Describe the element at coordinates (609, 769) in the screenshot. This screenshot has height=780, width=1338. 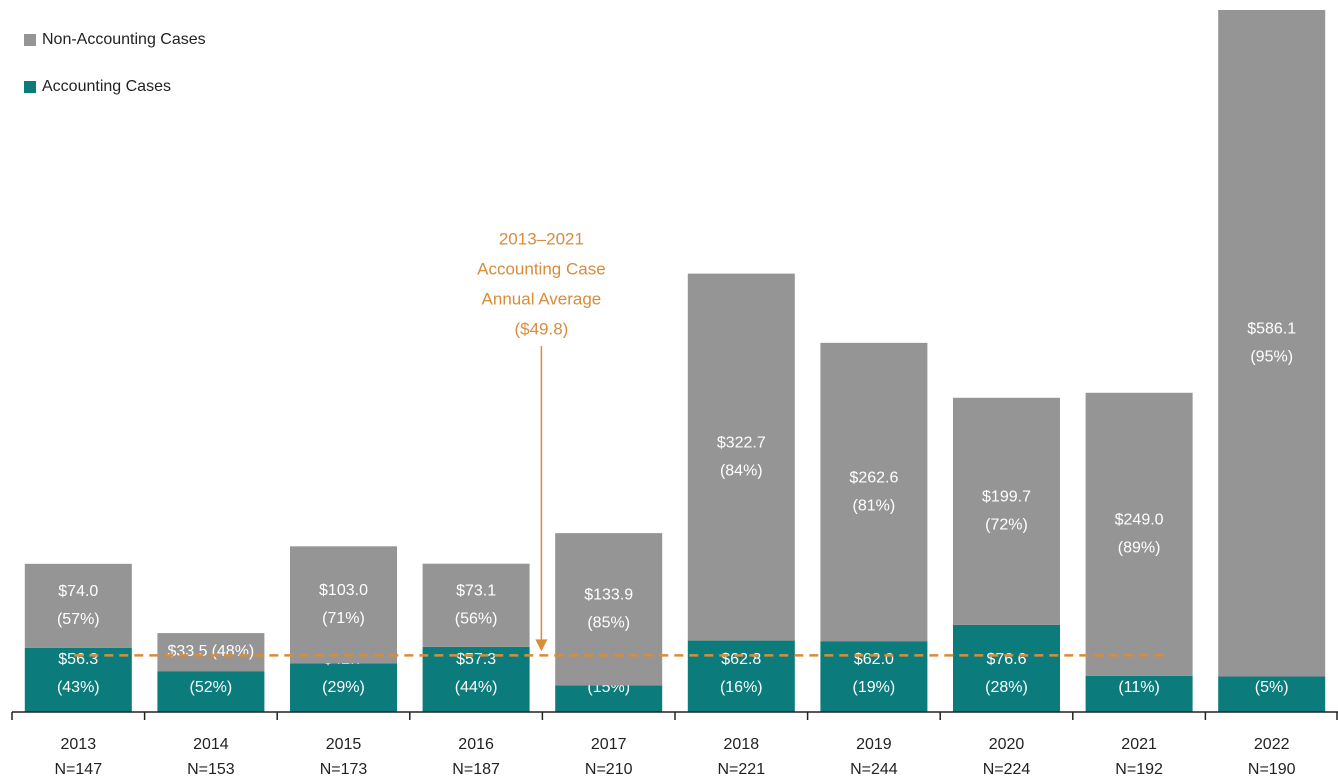
I see `x-tick-sublabel: N=210` at that location.